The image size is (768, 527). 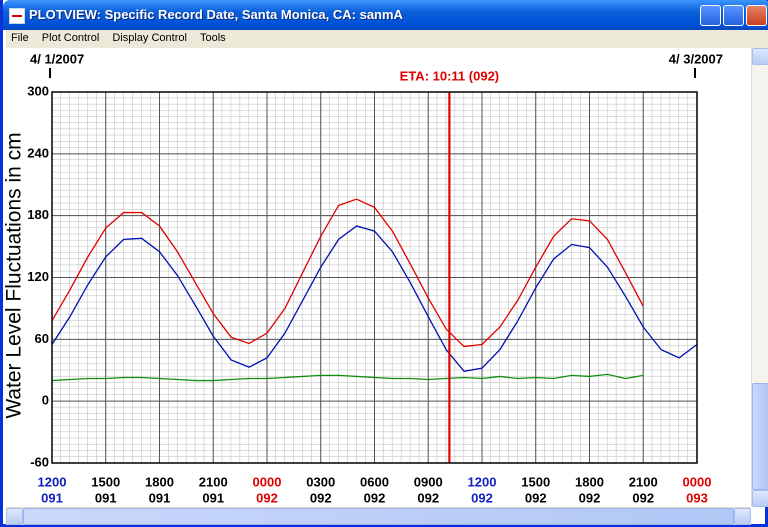 I want to click on horizontal-scrollbar, so click(x=378, y=516).